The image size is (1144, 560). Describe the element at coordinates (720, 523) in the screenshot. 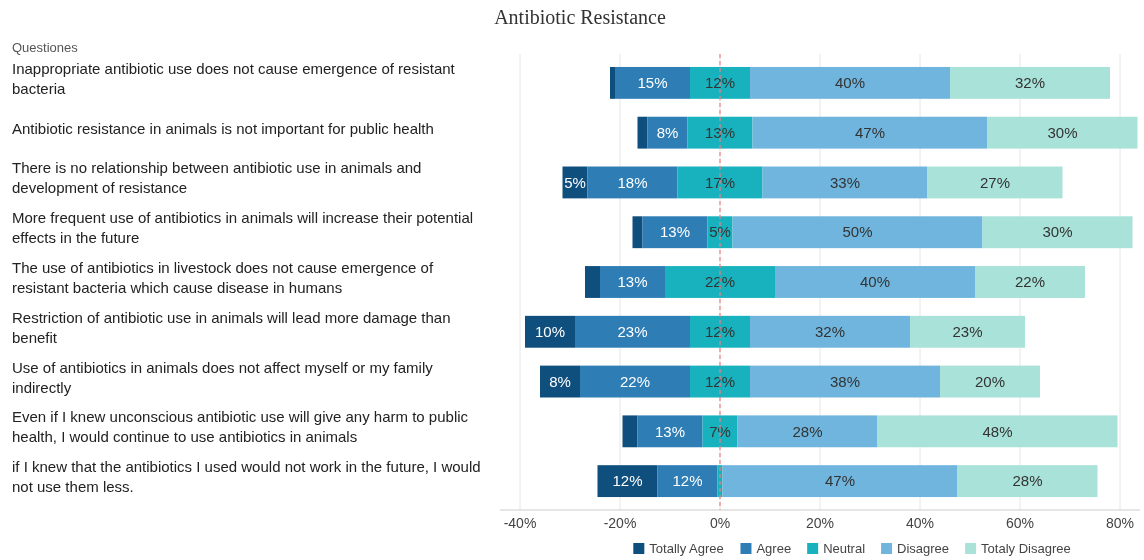

I see `x-tick-label: 0%` at that location.